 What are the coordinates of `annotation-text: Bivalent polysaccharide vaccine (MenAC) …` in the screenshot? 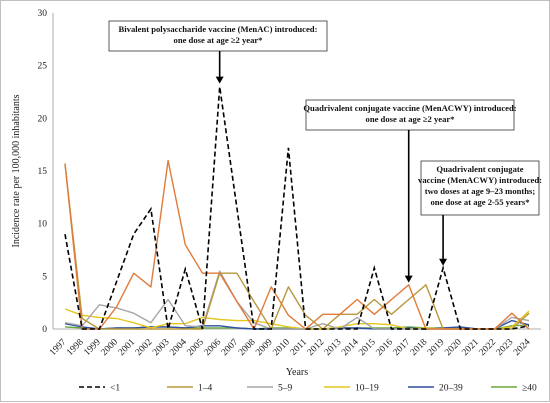 It's located at (218, 29).